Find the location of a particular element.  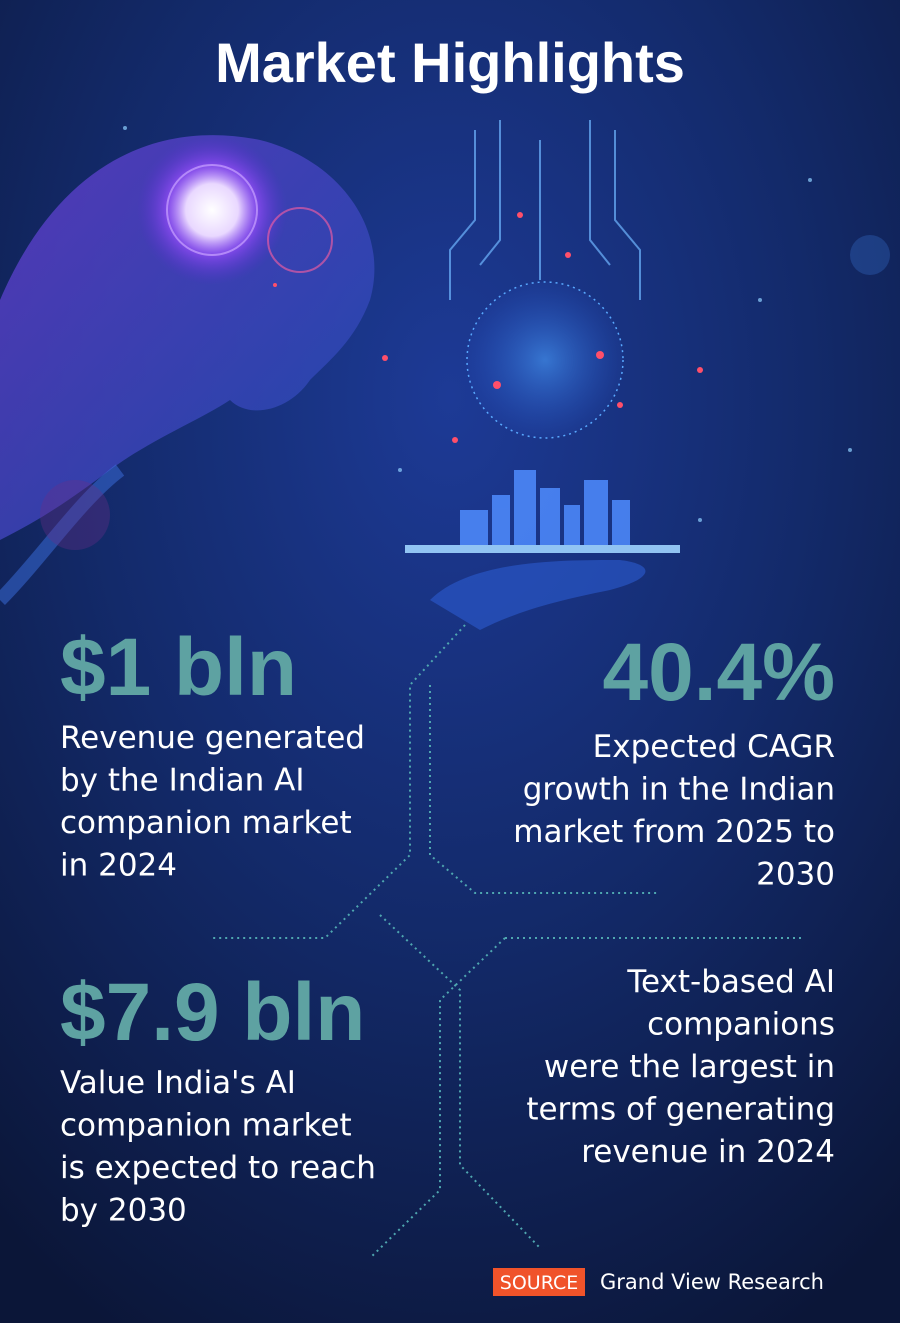

highlight-text: were the largest in is located at coordinates (689, 1067).